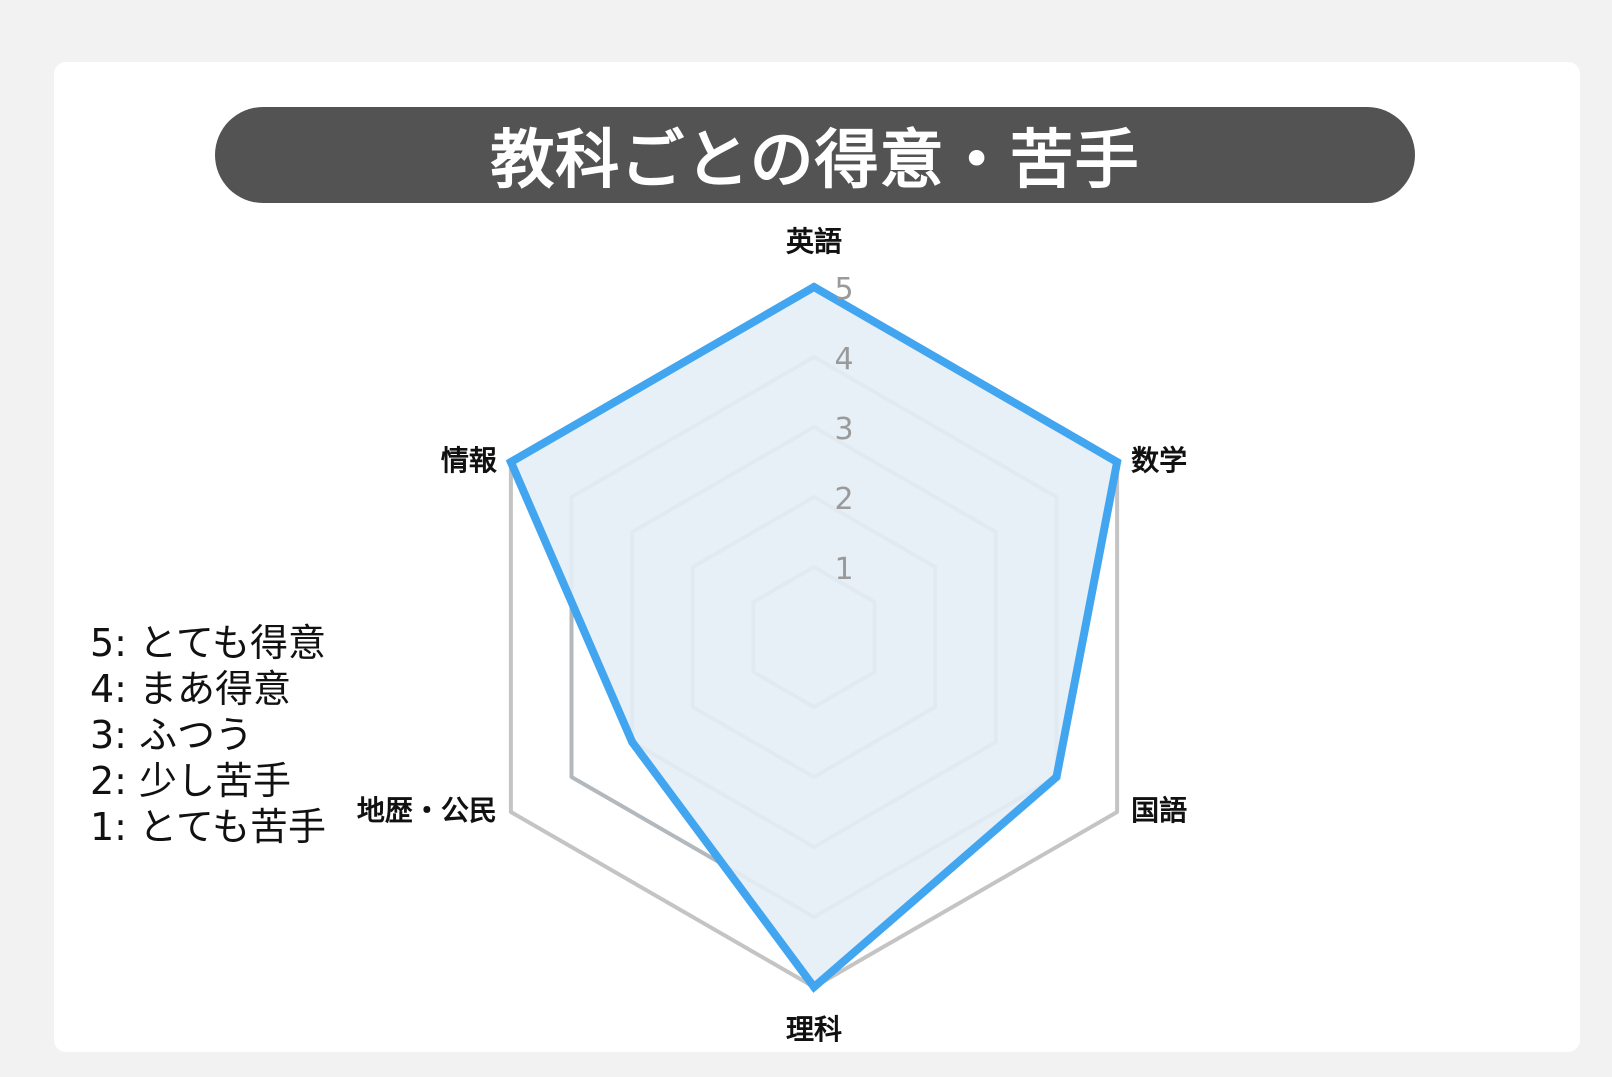  What do you see at coordinates (469, 460) in the screenshot?
I see `axis-label-5: 情報` at bounding box center [469, 460].